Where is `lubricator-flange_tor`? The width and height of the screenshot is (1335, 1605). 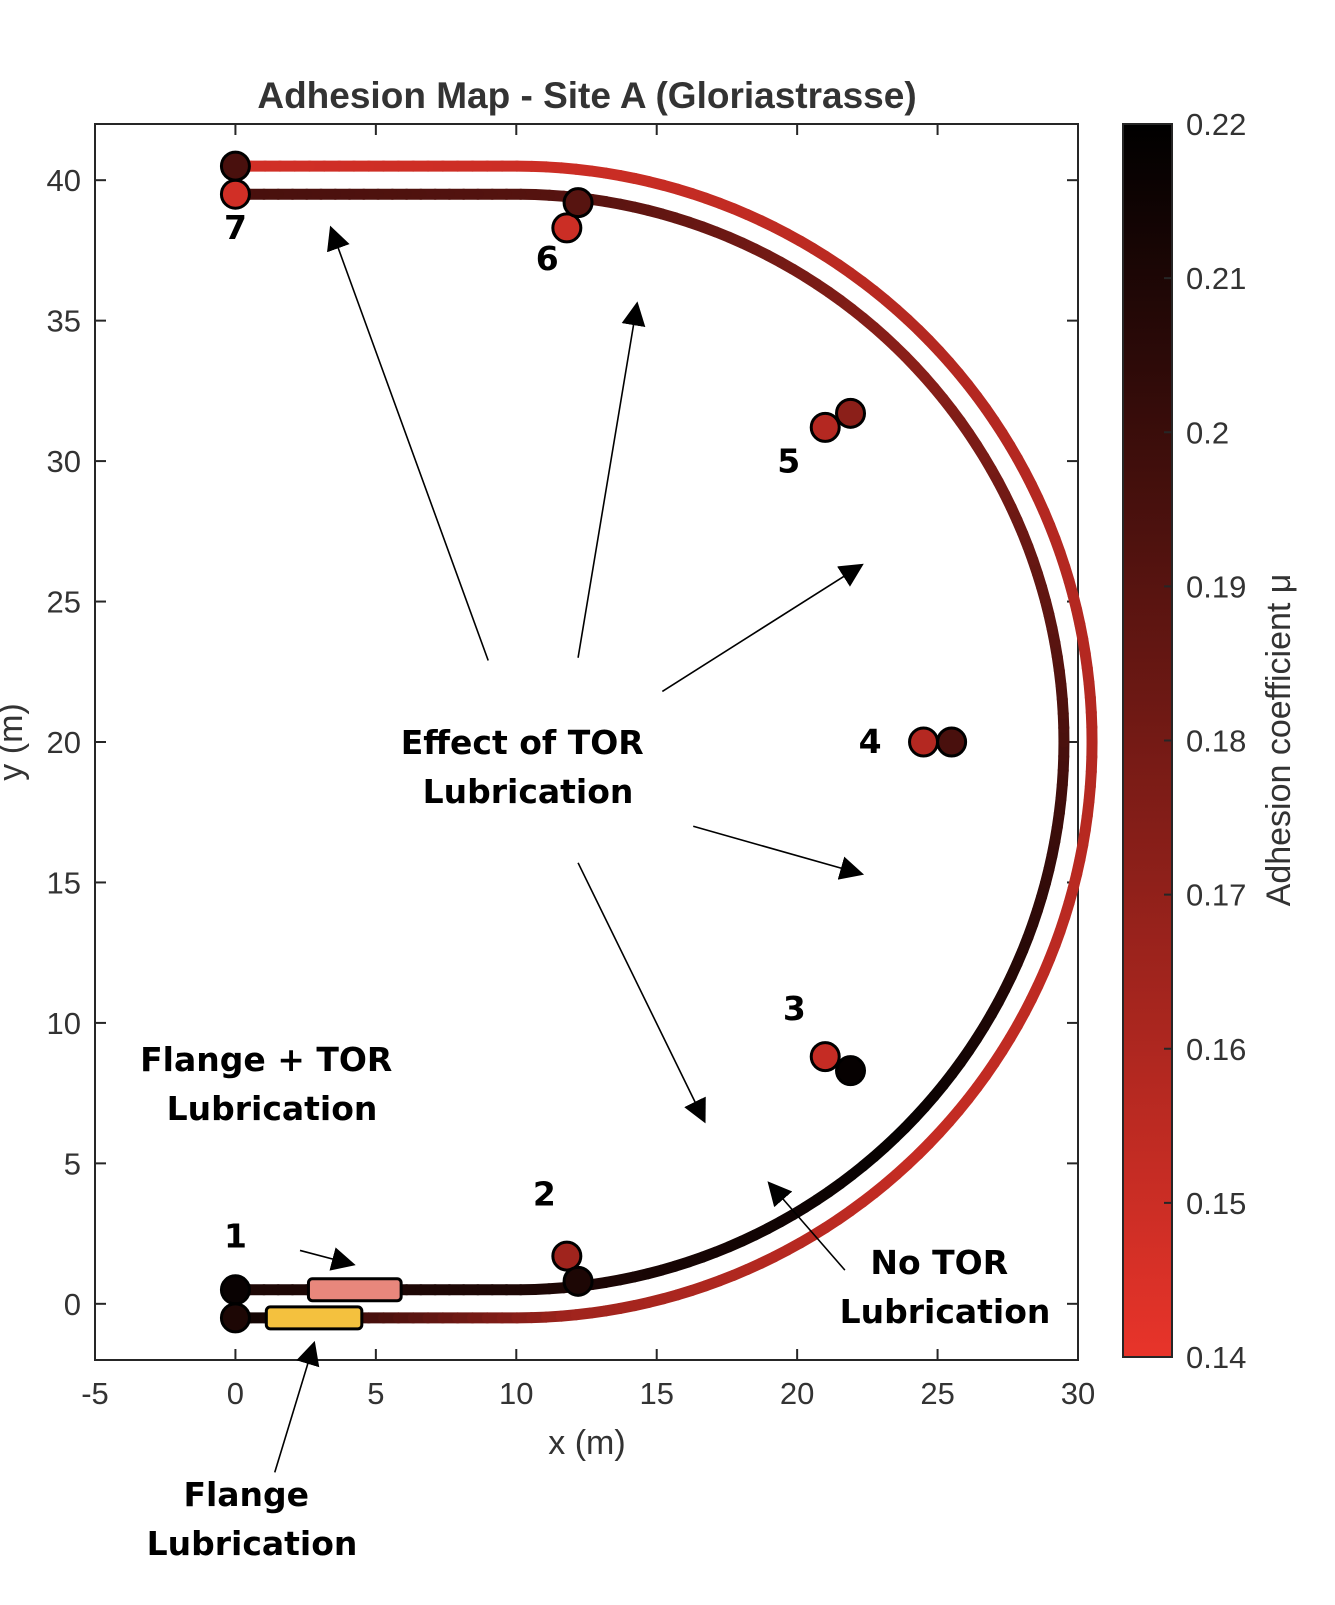 lubricator-flange_tor is located at coordinates (354, 1290).